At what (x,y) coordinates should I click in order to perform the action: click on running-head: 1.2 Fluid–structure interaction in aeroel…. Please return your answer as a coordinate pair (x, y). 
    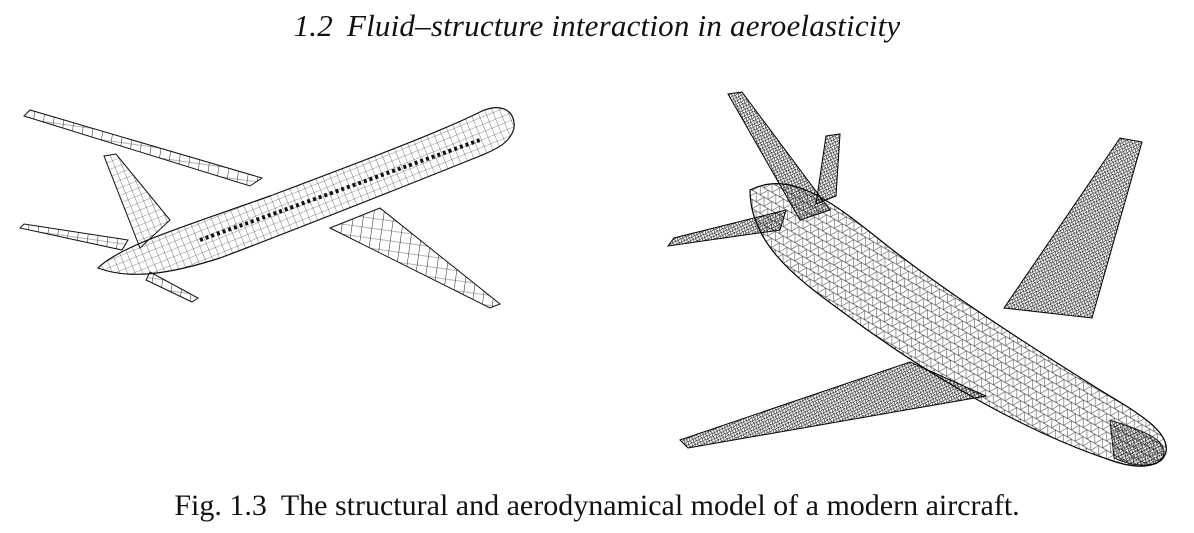
    Looking at the image, I should click on (597, 26).